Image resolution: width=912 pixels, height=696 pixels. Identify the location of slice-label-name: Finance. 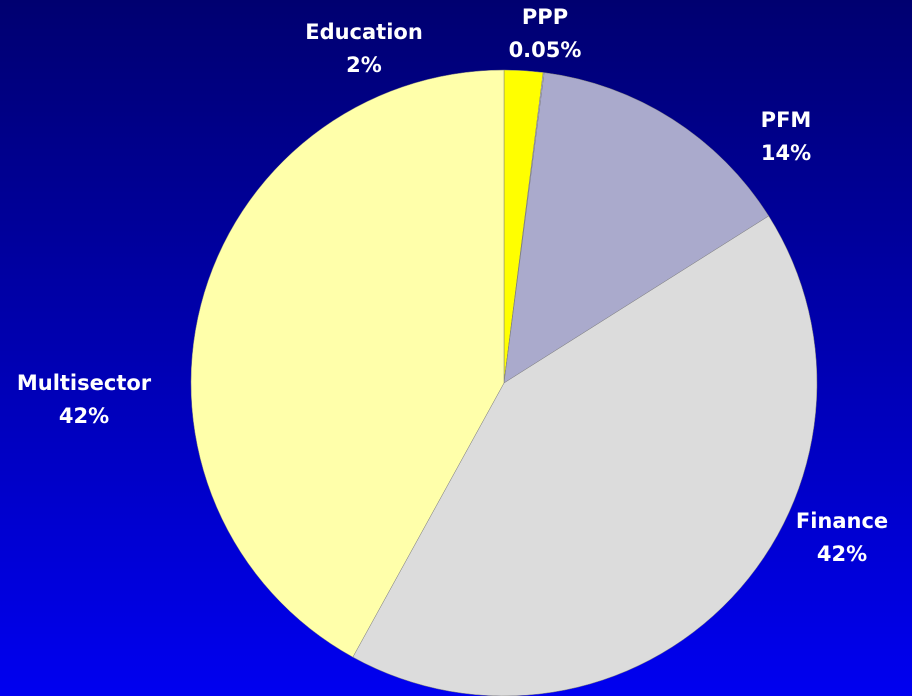
(842, 521).